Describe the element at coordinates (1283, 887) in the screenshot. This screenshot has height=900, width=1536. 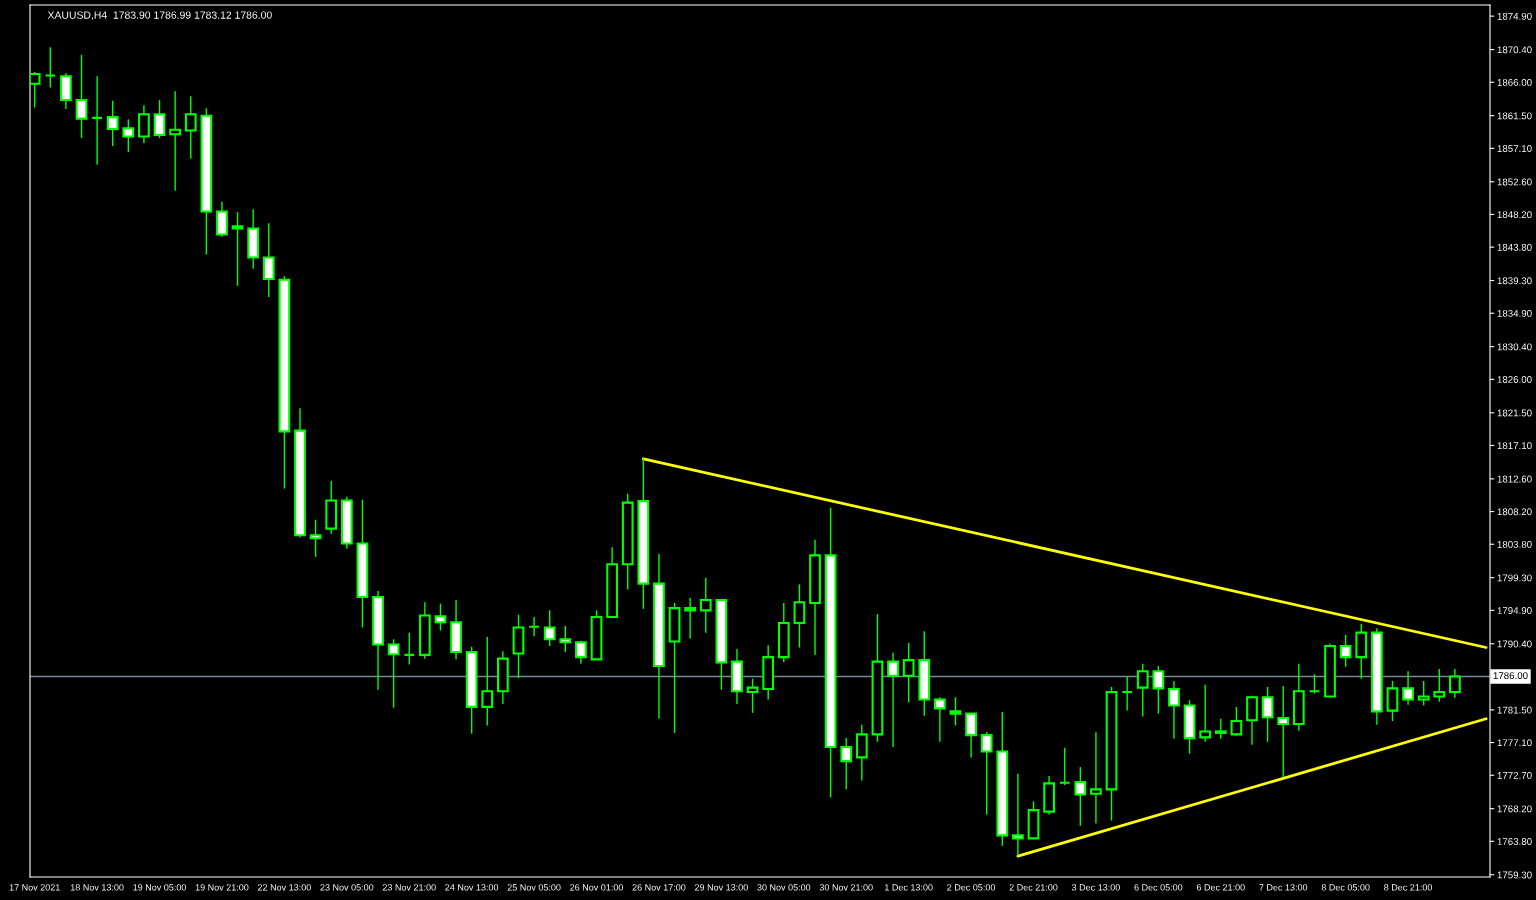
I see `x-tick-label: 7 Dec 13:00` at that location.